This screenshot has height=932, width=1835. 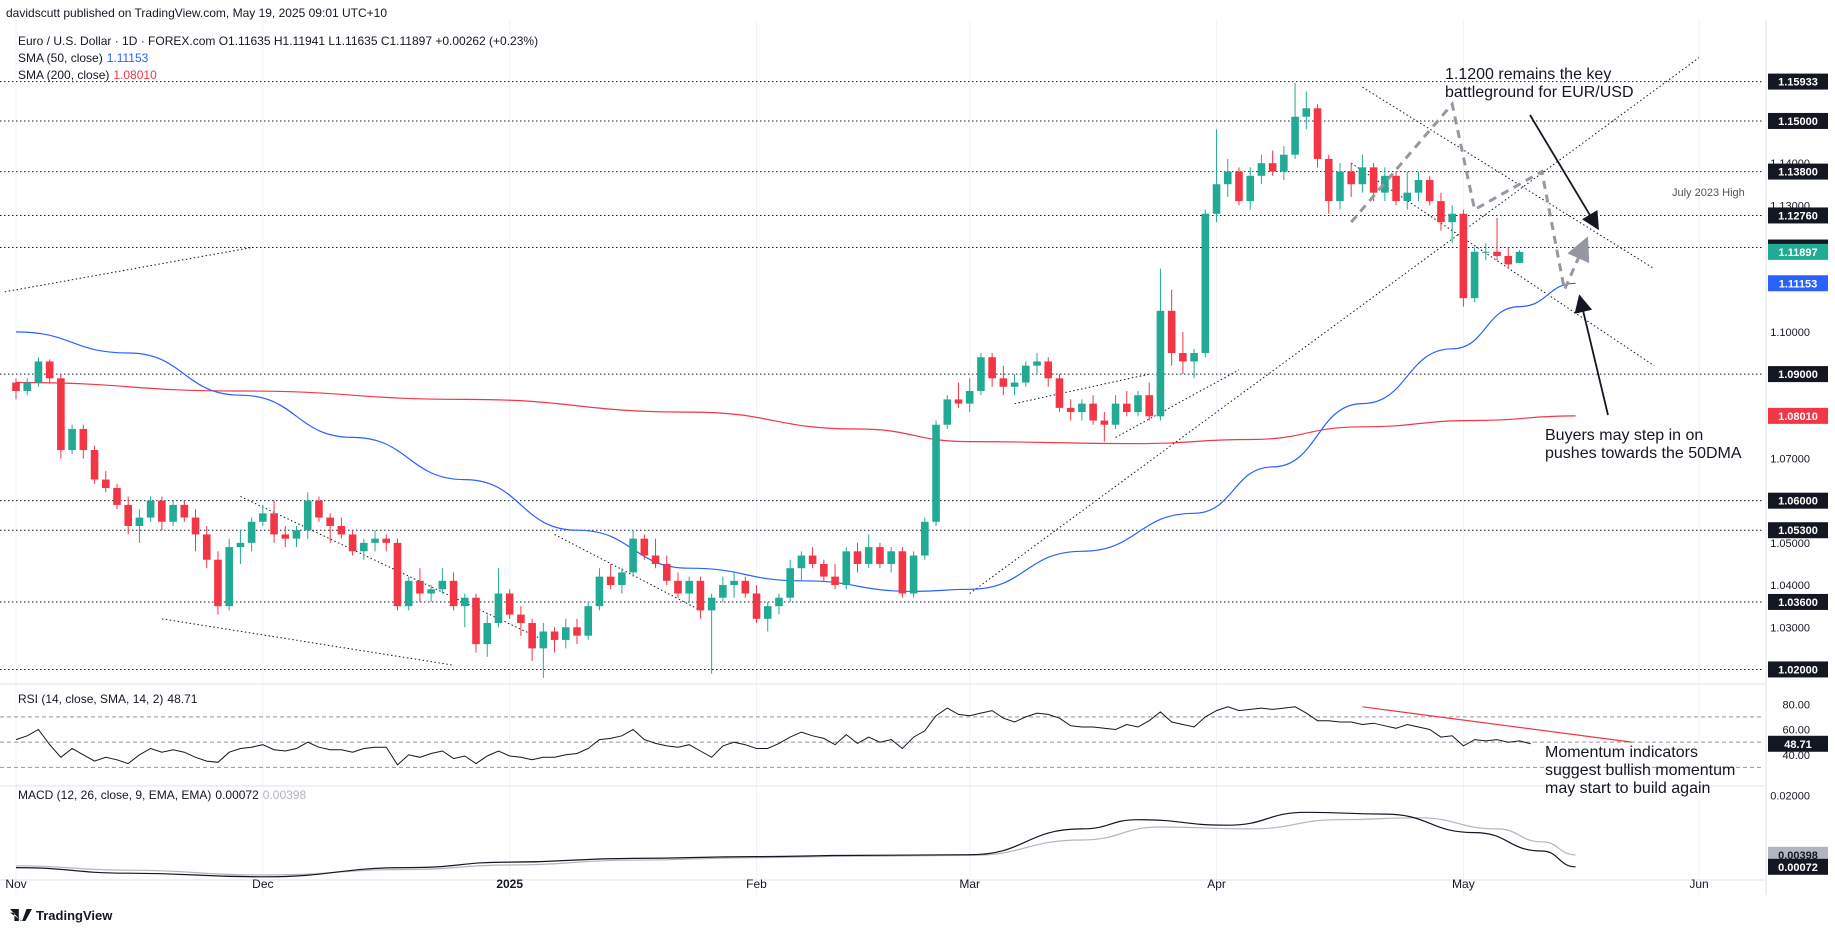 What do you see at coordinates (795, 413) in the screenshot?
I see `sma200-layer` at bounding box center [795, 413].